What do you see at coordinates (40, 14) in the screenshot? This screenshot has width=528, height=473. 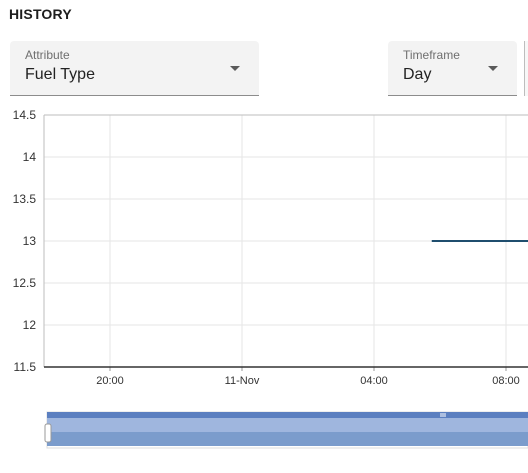 I see `section-title: HISTORY` at bounding box center [40, 14].